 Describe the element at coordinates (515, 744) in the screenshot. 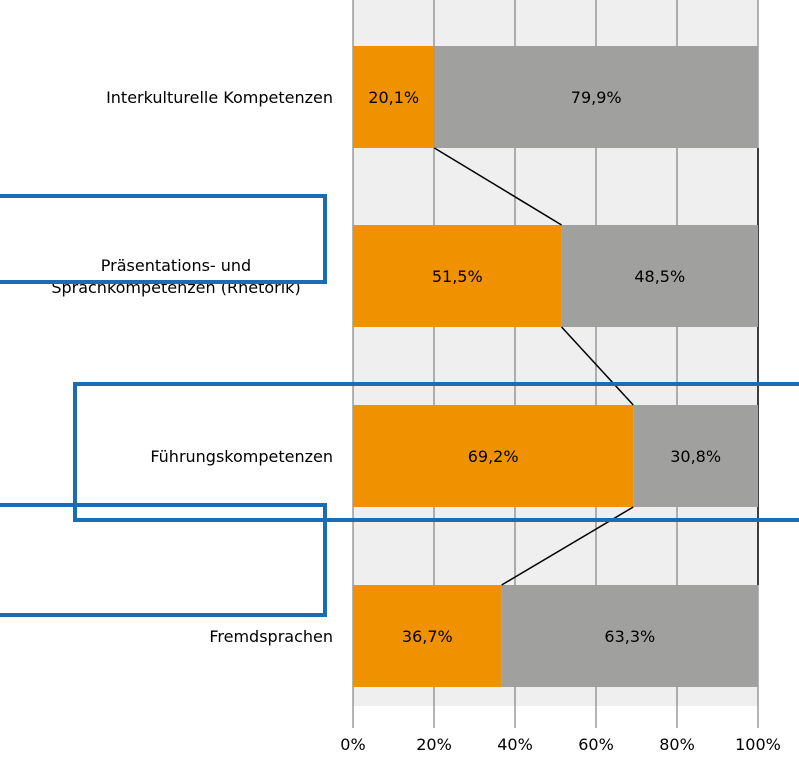

I see `x-tick-label: 40%` at that location.